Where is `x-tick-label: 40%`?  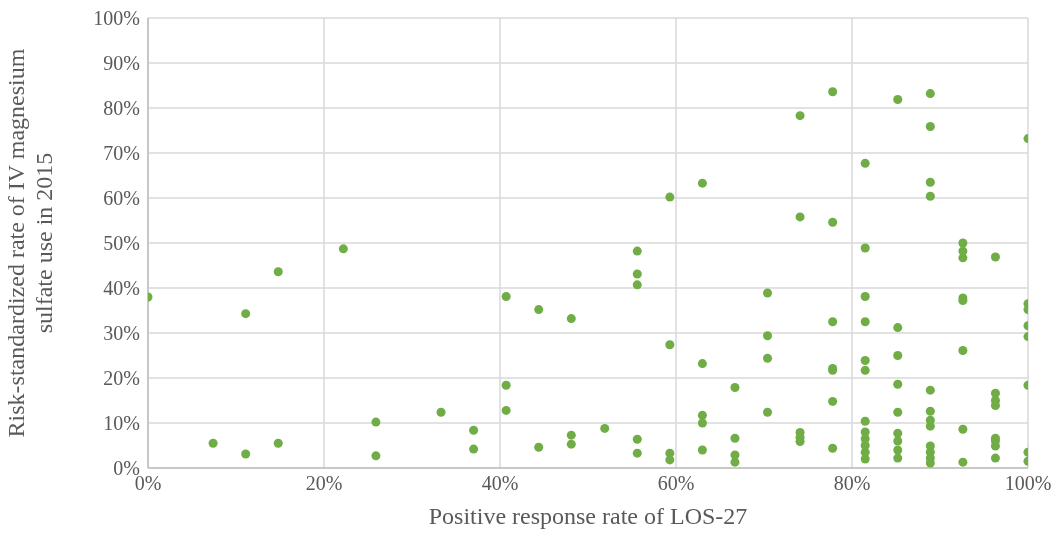 x-tick-label: 40% is located at coordinates (500, 483).